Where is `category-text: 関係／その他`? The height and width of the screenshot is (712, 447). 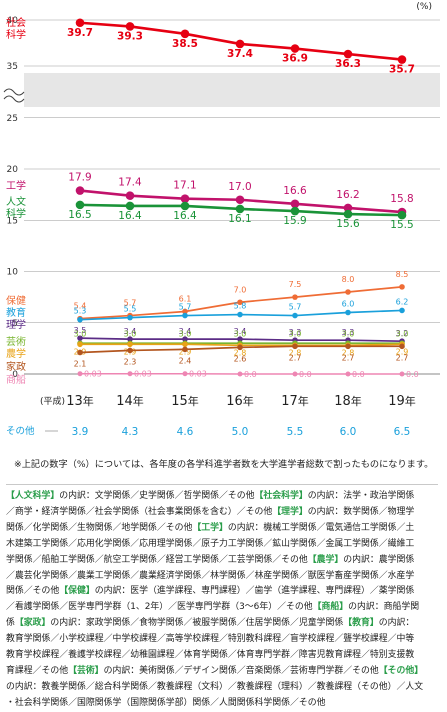
category-text: 関係／その他 is located at coordinates (32, 591).